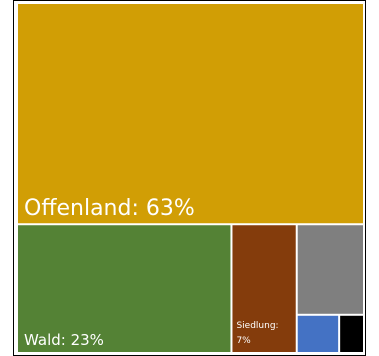 The width and height of the screenshot is (379, 356). Describe the element at coordinates (64, 340) in the screenshot. I see `label-wald: Wald: 23%` at that location.